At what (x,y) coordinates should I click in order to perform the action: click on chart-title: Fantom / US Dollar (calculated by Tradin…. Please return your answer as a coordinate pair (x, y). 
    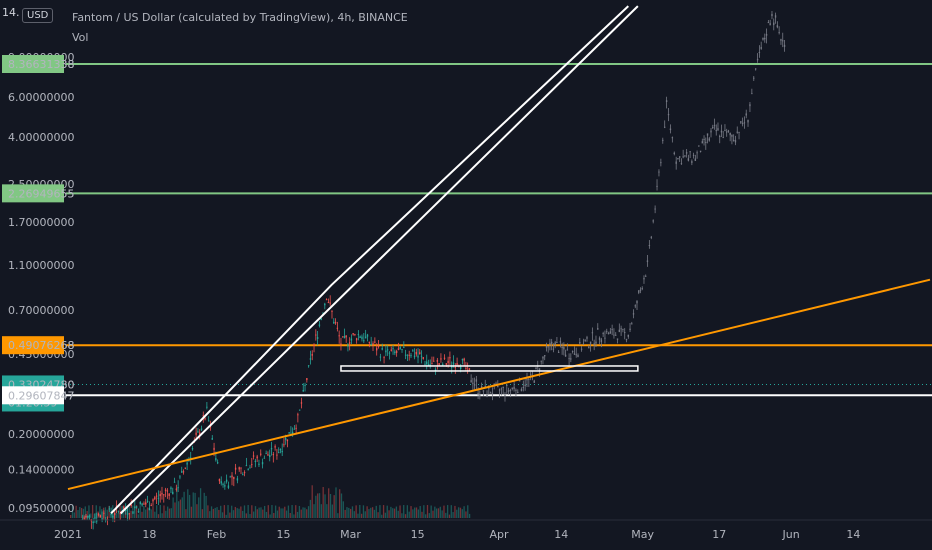
    Looking at the image, I should click on (240, 17).